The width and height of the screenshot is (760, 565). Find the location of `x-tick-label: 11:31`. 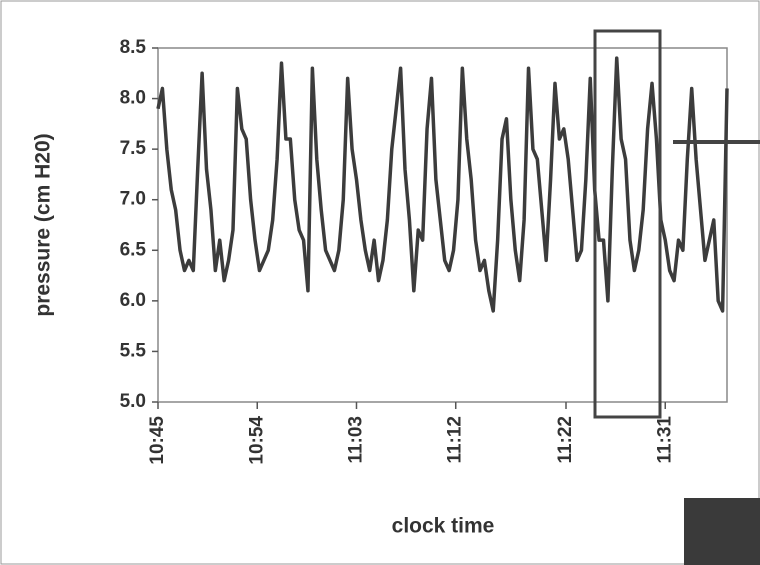

x-tick-label: 11:31 is located at coordinates (664, 440).